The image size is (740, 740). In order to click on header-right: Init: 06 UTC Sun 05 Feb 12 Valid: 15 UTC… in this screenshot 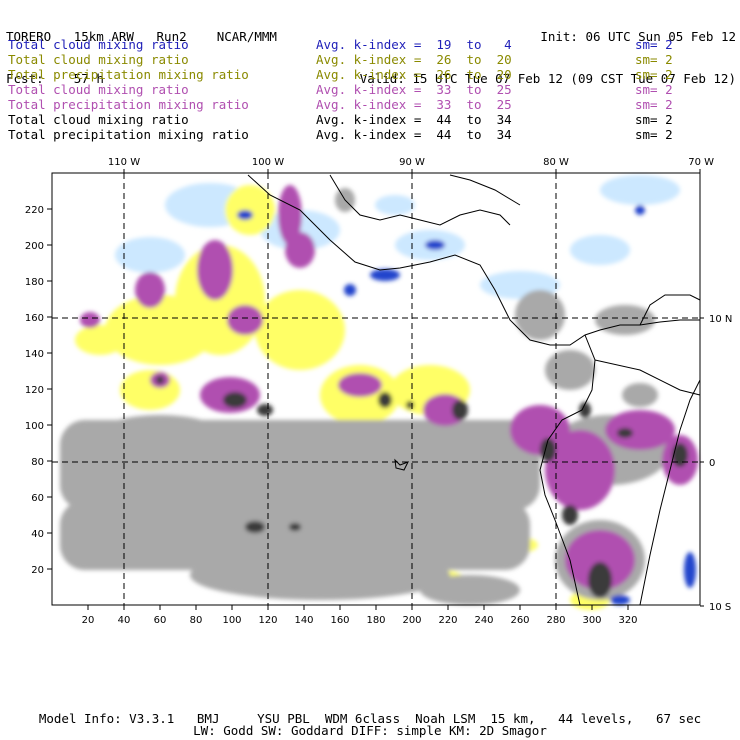, I will do `click(548, 51)`.